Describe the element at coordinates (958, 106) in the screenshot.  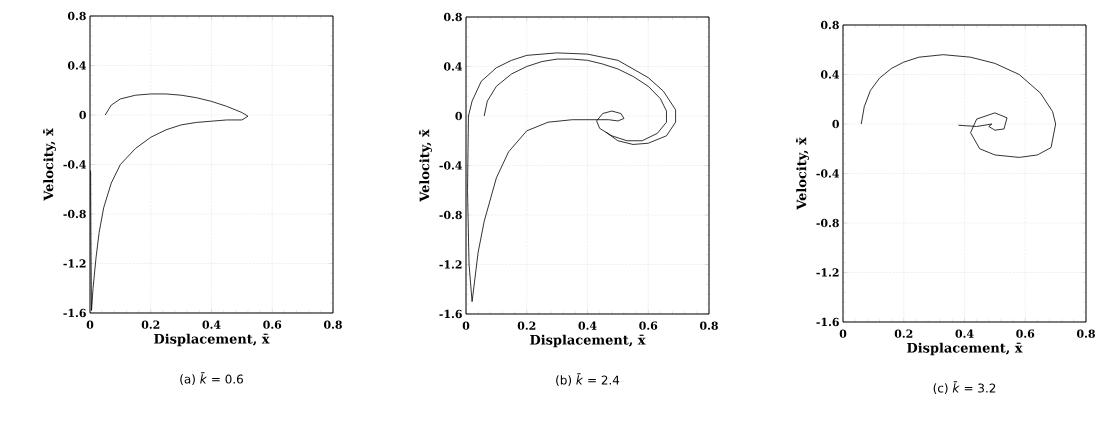
I see `line-series` at that location.